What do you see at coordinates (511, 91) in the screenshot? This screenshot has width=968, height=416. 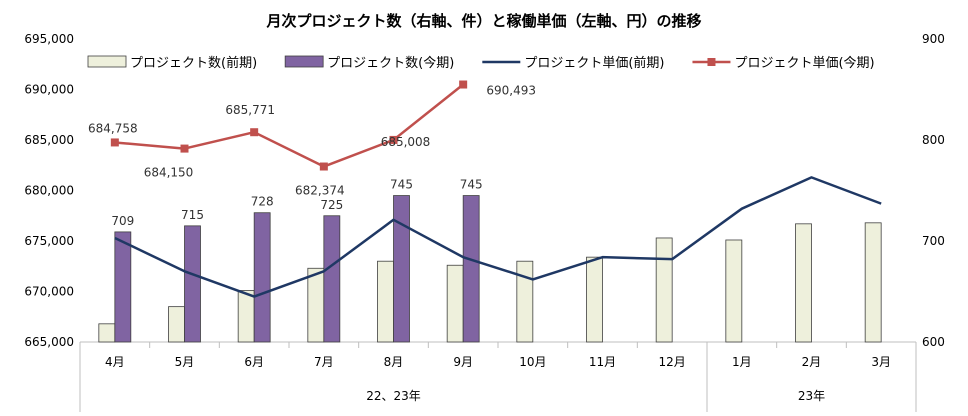 I see `line-data-label: 690,493` at bounding box center [511, 91].